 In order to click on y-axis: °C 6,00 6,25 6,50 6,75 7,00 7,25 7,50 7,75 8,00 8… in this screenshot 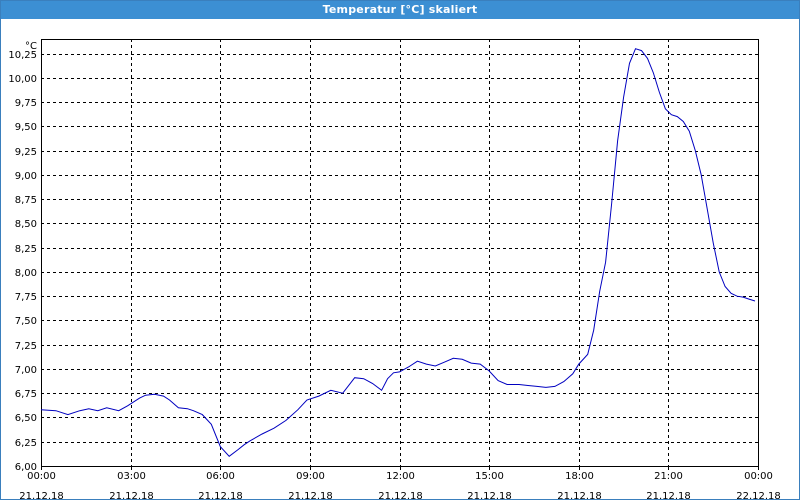, I will do `click(22, 257)`.